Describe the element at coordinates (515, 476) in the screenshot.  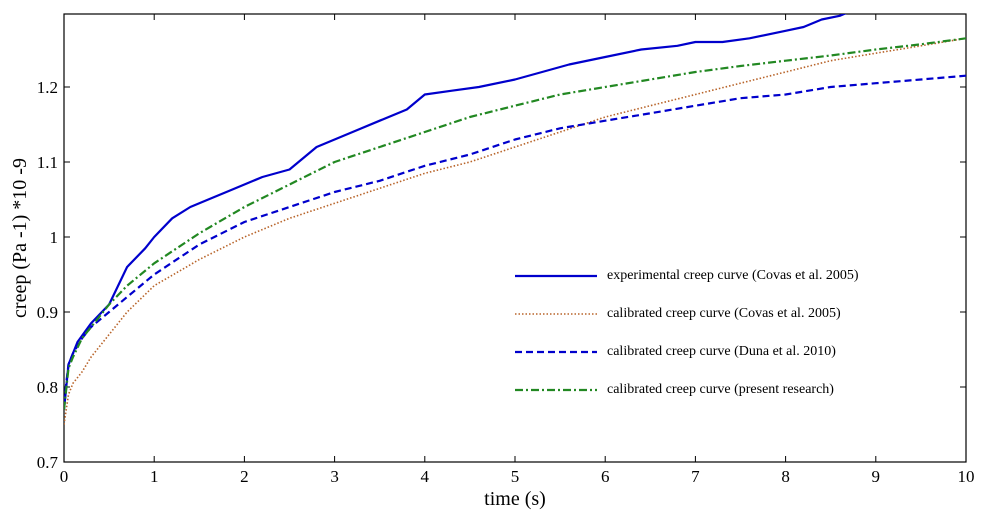
I see `x-tick-label: 5` at that location.